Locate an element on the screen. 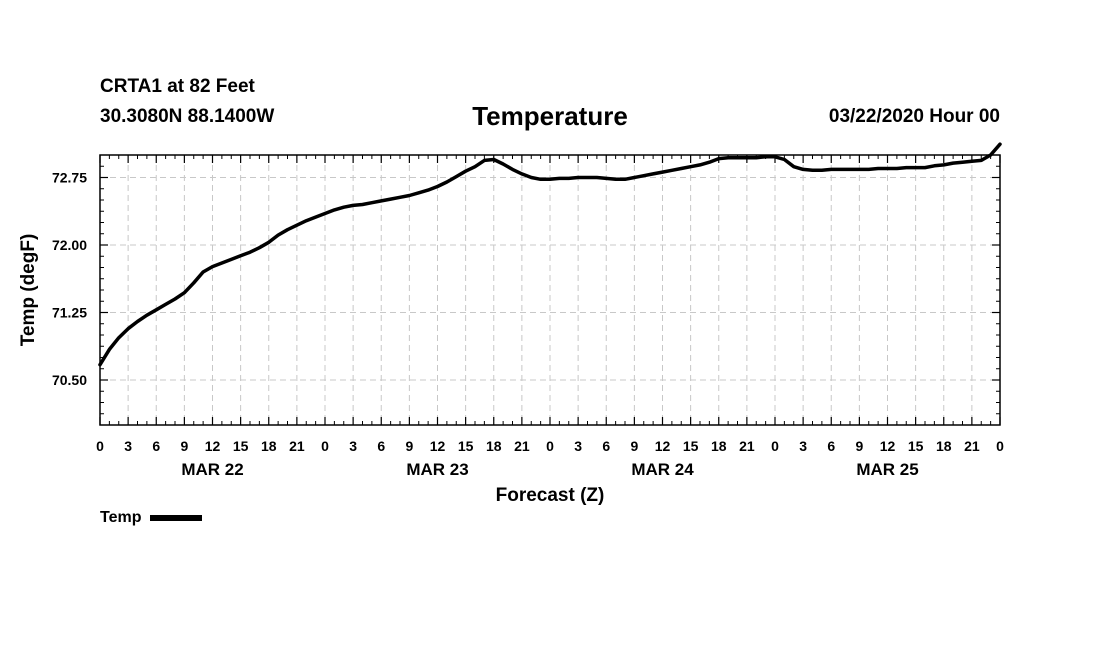 Image resolution: width=1100 pixels, height=650 pixels. y-axis-label: Temp (degF) is located at coordinates (28, 290).